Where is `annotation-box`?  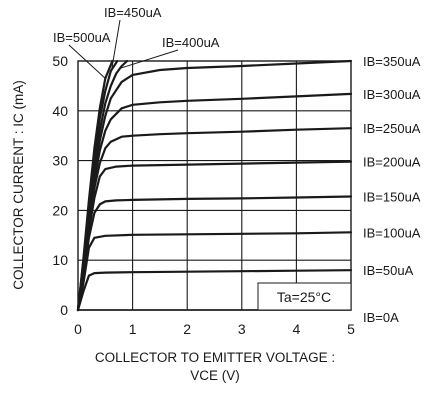 annotation-box is located at coordinates (304, 296).